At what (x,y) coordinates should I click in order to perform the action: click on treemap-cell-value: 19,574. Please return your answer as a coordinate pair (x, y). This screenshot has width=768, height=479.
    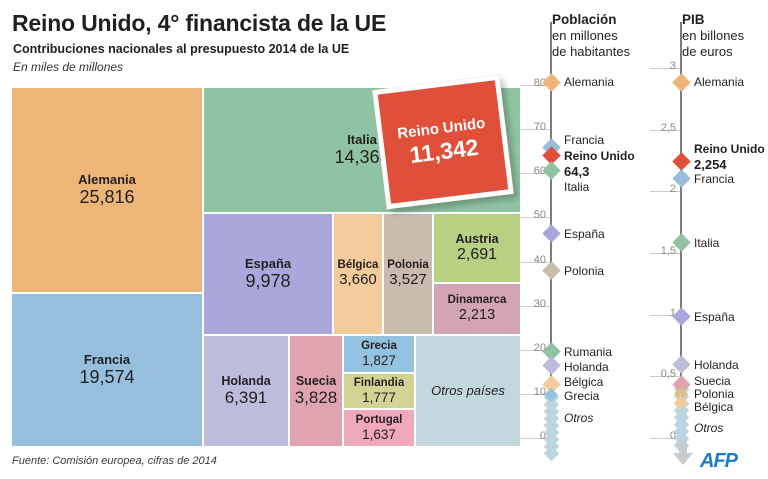
    Looking at the image, I should click on (107, 377).